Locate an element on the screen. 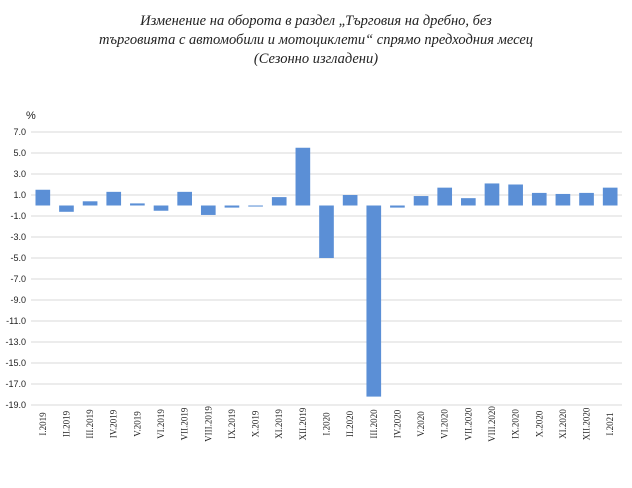  bar-XI.2020 is located at coordinates (563, 199).